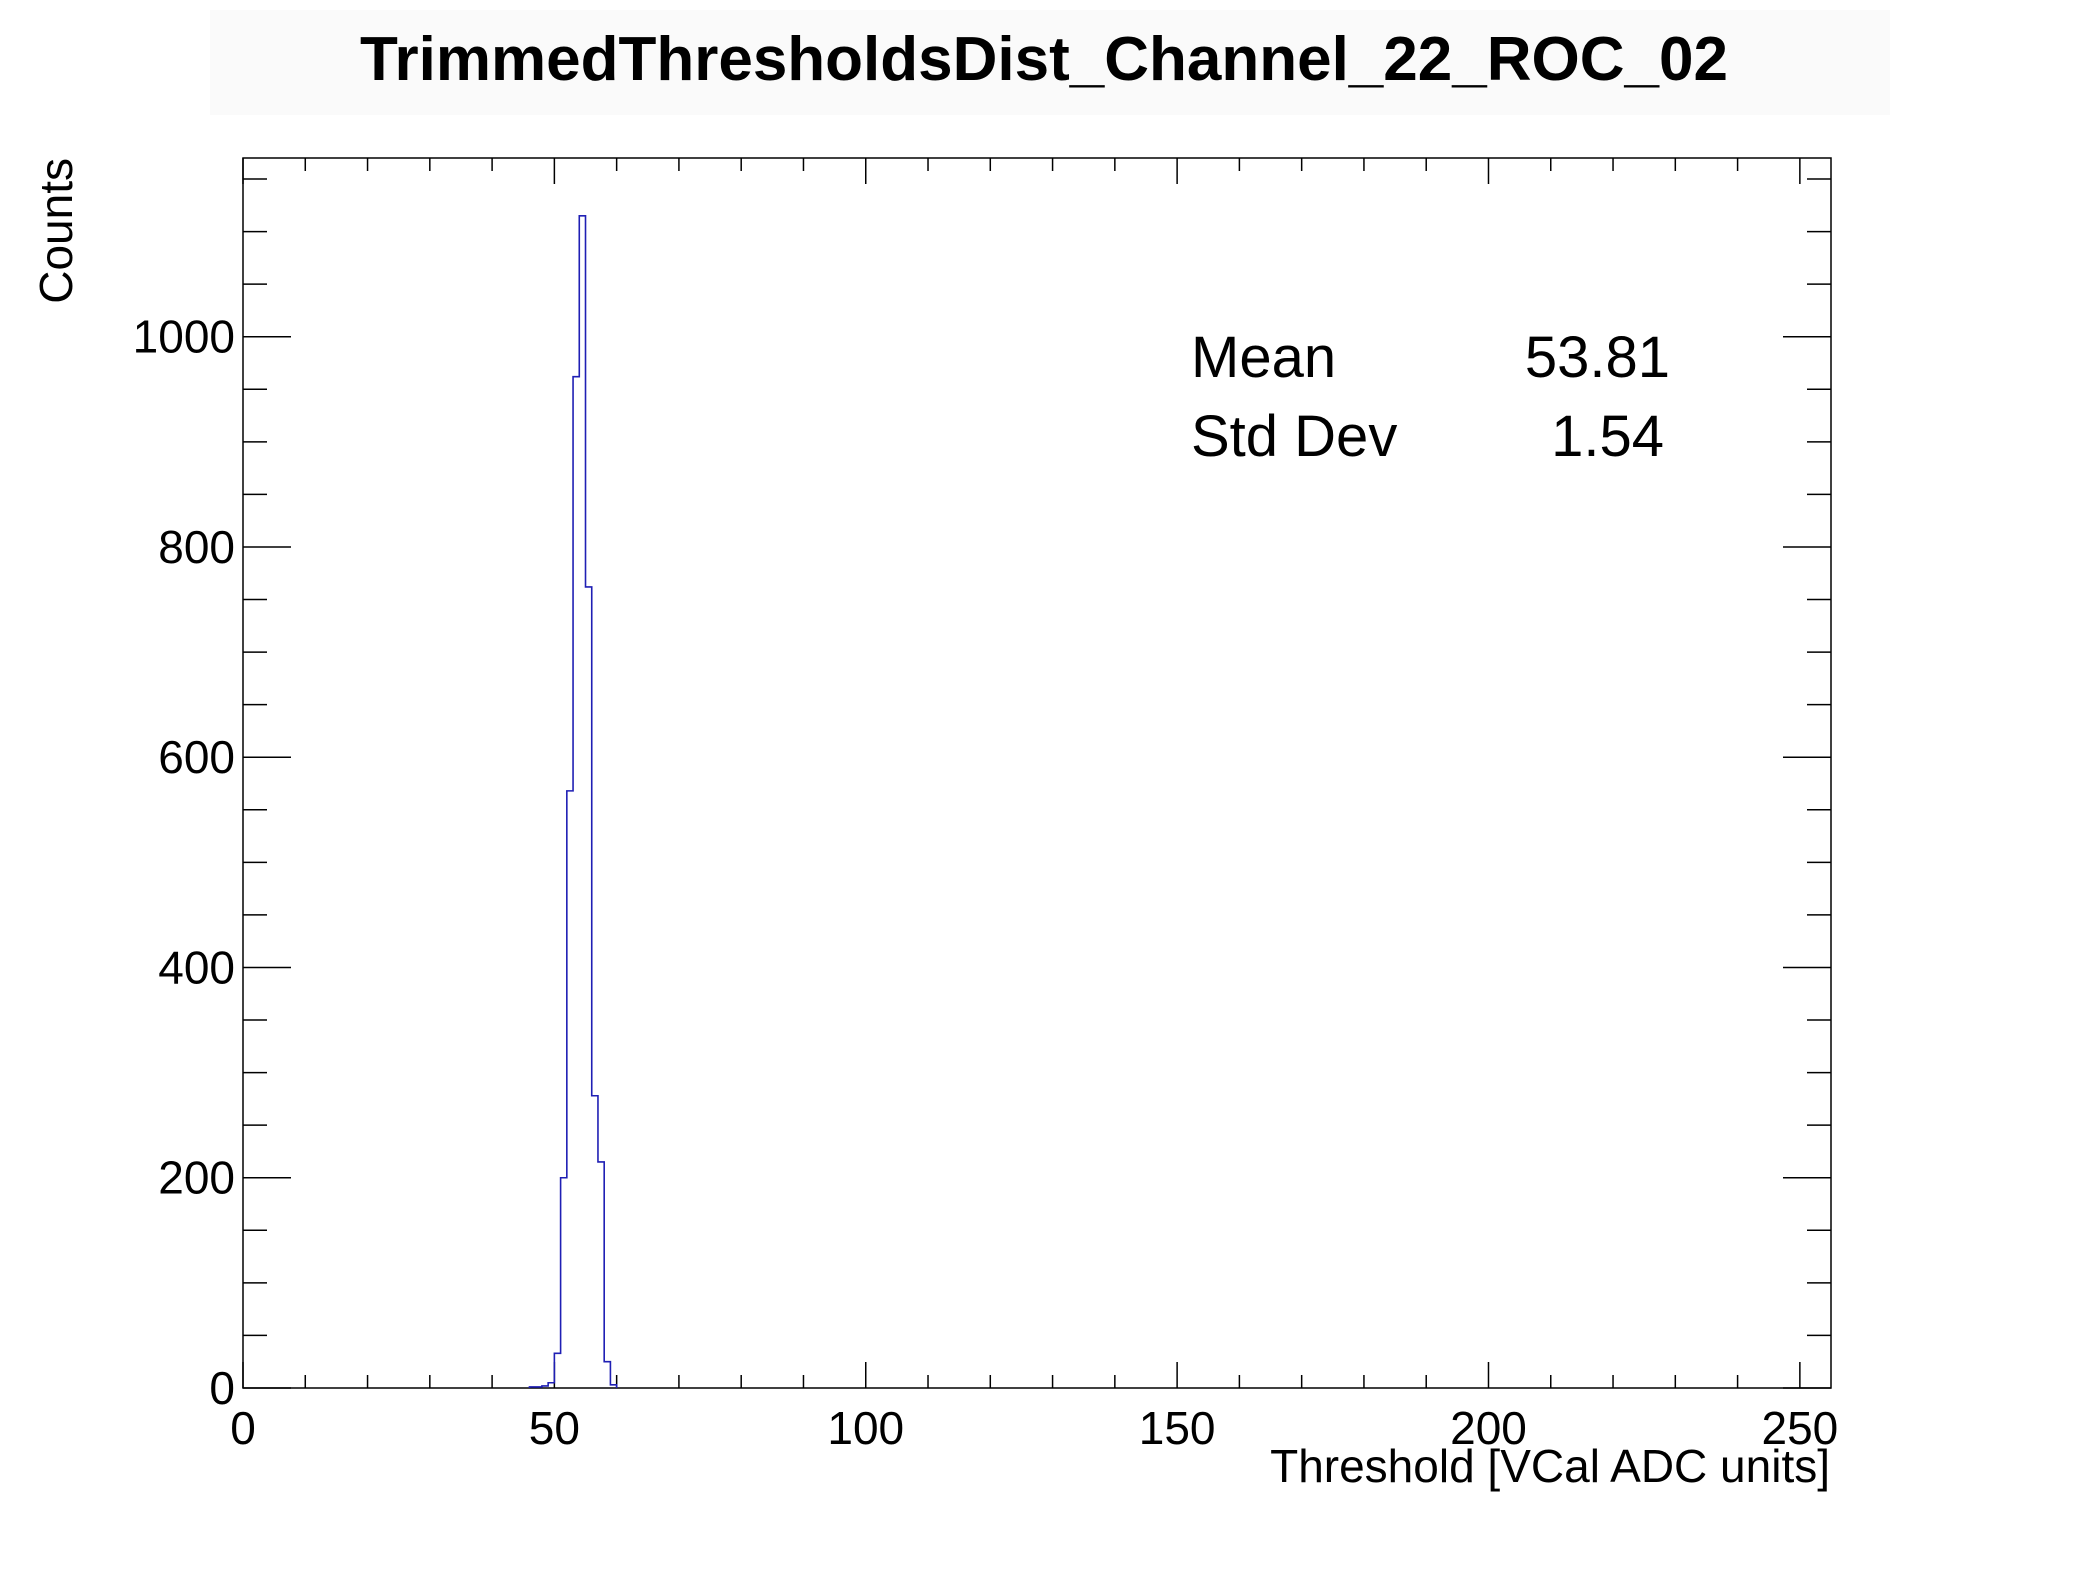  I want to click on x-axis-label: Threshold [VCal ADC units], so click(1550, 1466).